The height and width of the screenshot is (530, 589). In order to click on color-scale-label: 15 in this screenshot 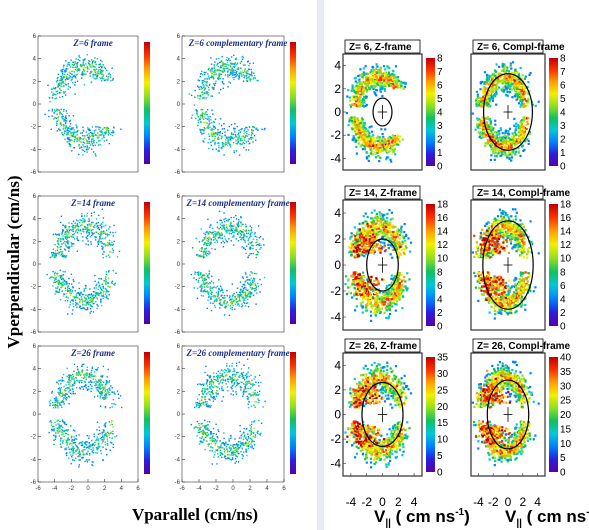, I will do `click(443, 423)`.